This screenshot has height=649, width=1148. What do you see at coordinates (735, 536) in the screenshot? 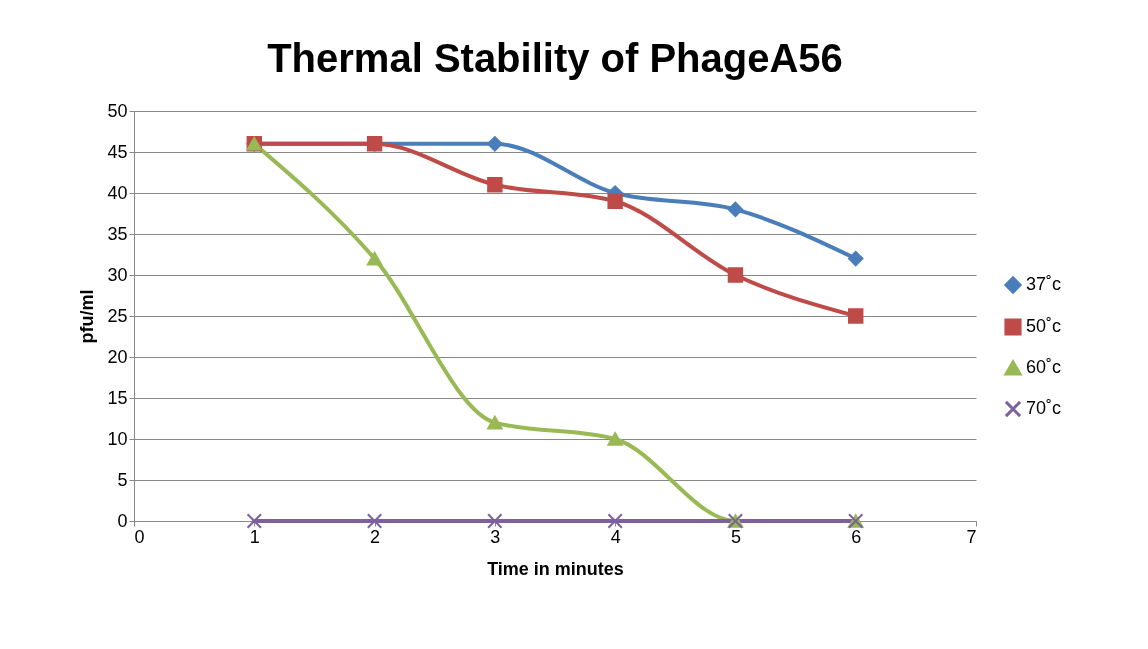
I see `x-tick-label: 5` at bounding box center [735, 536].